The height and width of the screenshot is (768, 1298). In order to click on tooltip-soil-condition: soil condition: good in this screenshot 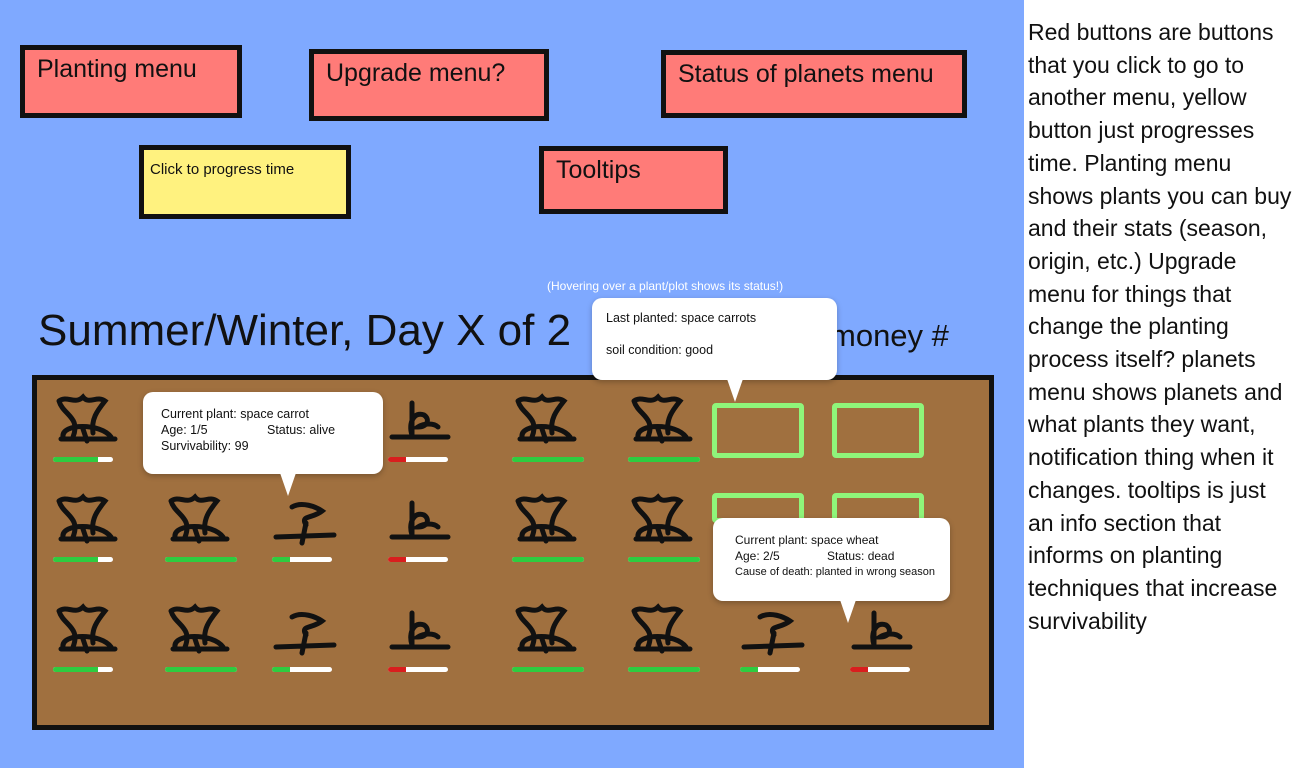, I will do `click(660, 350)`.